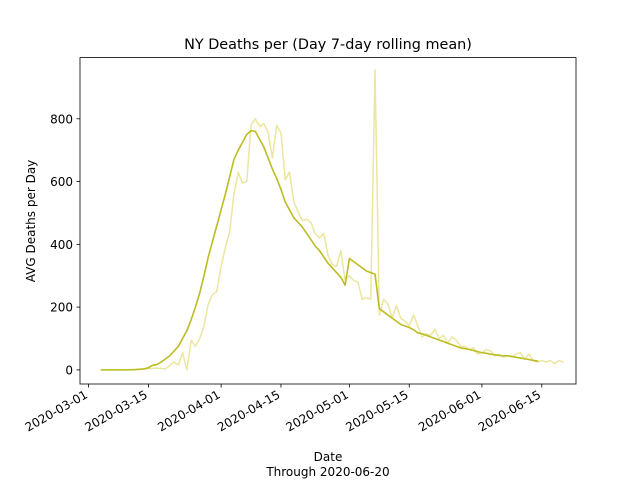 The width and height of the screenshot is (640, 480). Describe the element at coordinates (328, 457) in the screenshot. I see `x-axis-label: Date` at that location.